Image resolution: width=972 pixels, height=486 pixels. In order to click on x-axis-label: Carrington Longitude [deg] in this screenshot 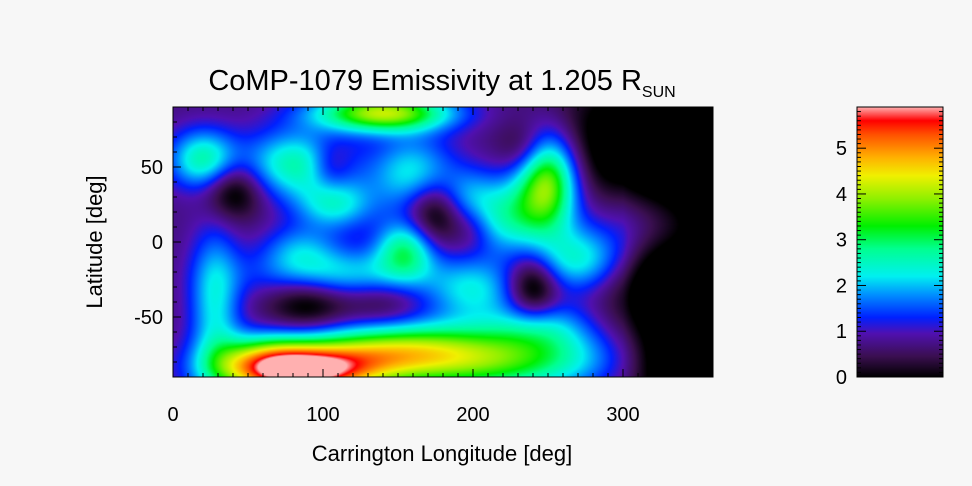, I will do `click(442, 453)`.